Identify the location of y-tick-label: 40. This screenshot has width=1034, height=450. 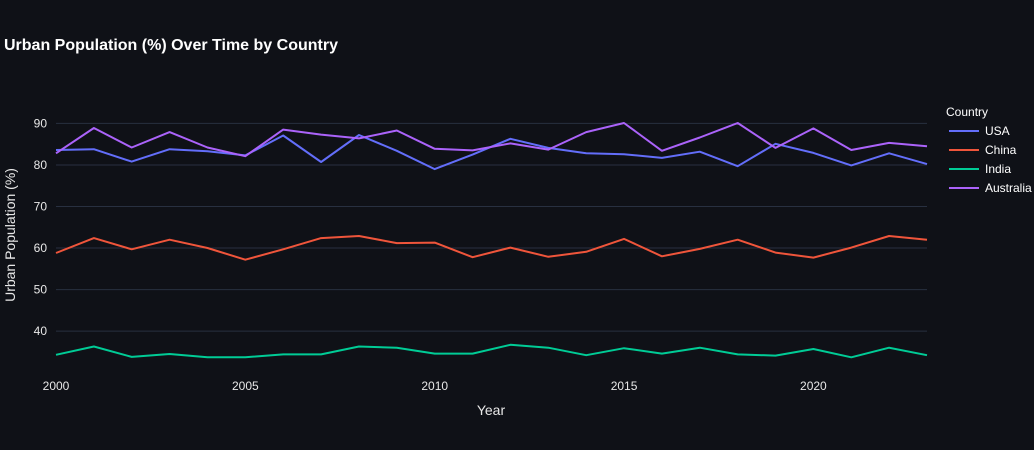
(41, 331).